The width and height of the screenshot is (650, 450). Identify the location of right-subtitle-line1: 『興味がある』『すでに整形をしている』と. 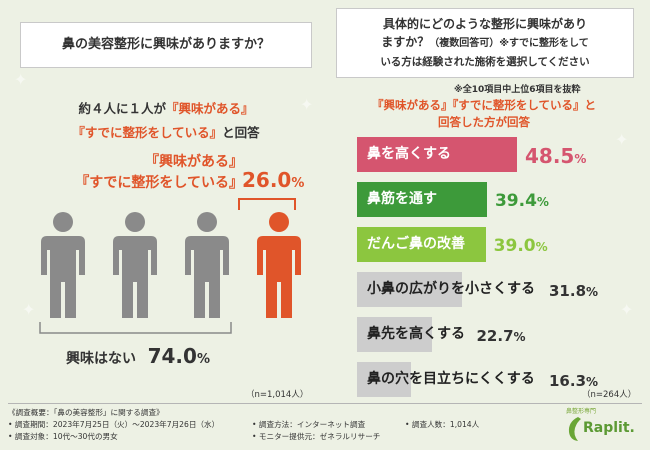
(484, 105).